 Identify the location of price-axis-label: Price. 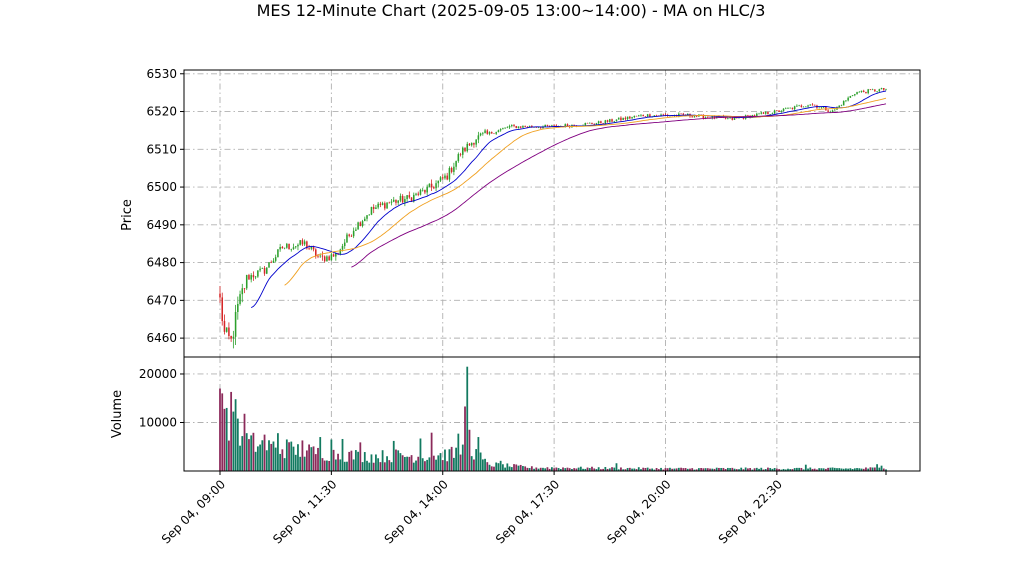
(127, 215).